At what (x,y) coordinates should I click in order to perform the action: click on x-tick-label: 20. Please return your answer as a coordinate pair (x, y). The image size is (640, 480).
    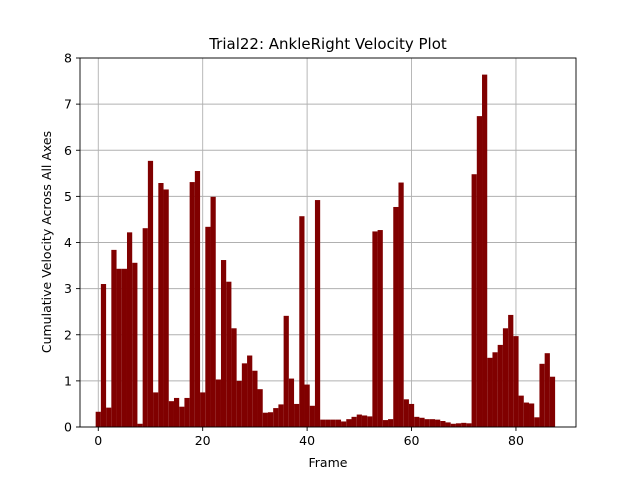
    Looking at the image, I should click on (203, 440).